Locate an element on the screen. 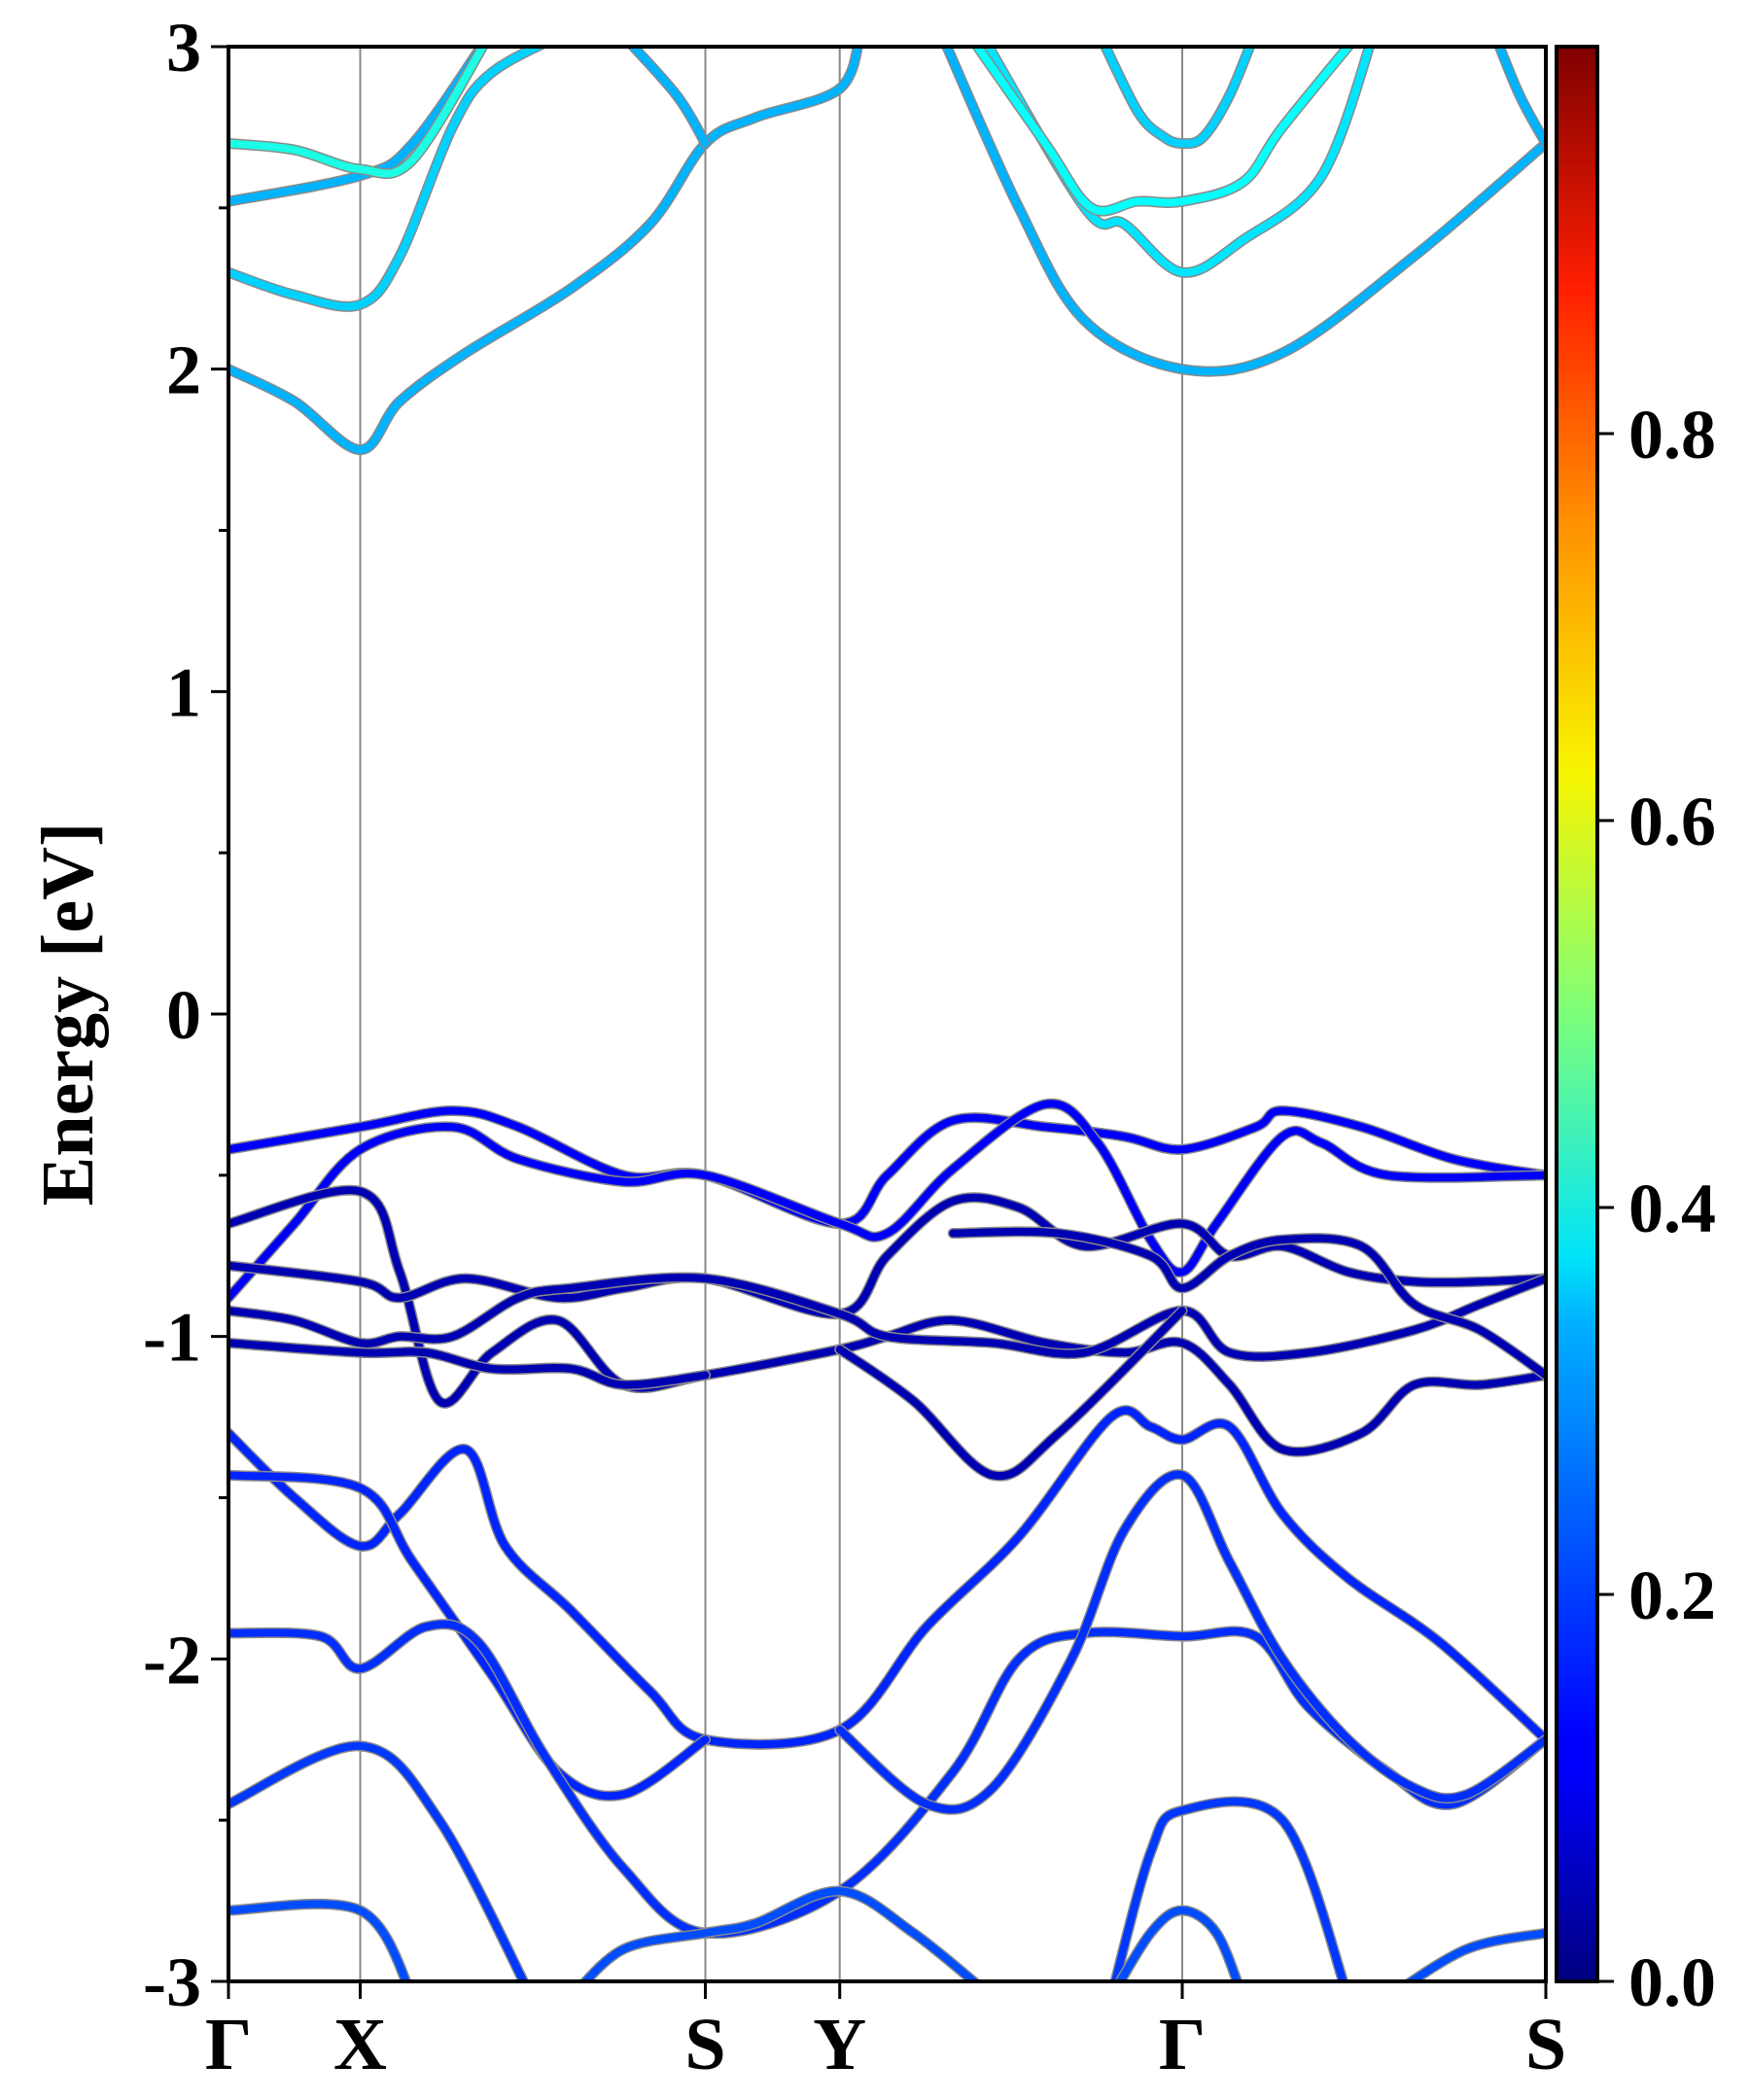 Image resolution: width=1750 pixels, height=2100 pixels. y-tick-label: -3 is located at coordinates (172, 1982).